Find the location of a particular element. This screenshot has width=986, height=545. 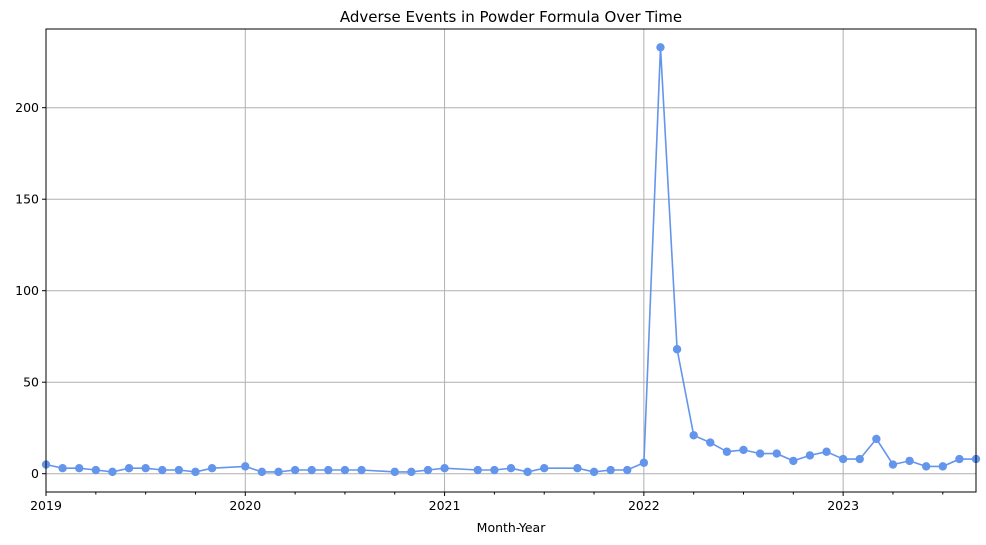

y-tick-label: 100 is located at coordinates (27, 290).